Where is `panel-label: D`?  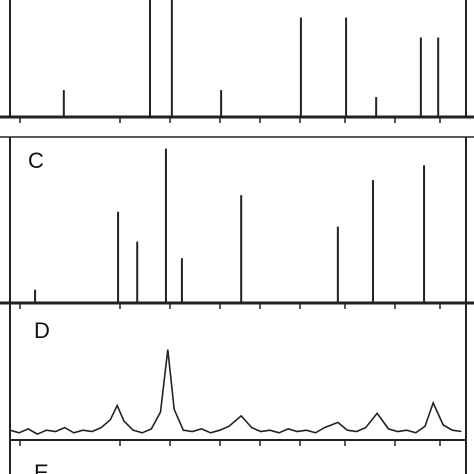 panel-label: D is located at coordinates (42, 330).